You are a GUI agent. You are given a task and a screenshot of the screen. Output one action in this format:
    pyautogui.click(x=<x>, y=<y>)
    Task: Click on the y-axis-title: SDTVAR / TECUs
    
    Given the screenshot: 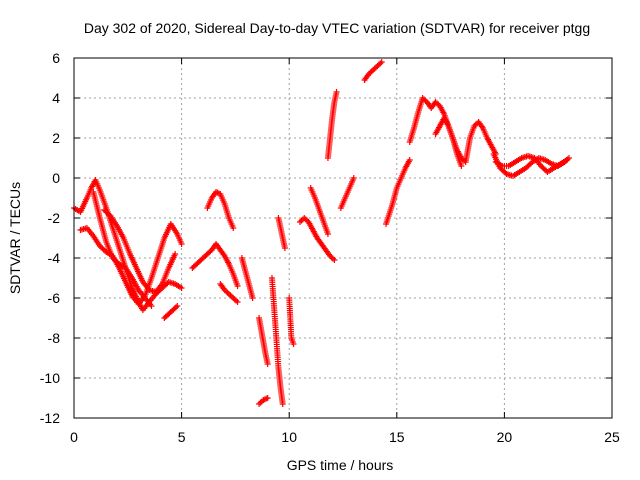 What is the action you would take?
    pyautogui.click(x=15, y=238)
    